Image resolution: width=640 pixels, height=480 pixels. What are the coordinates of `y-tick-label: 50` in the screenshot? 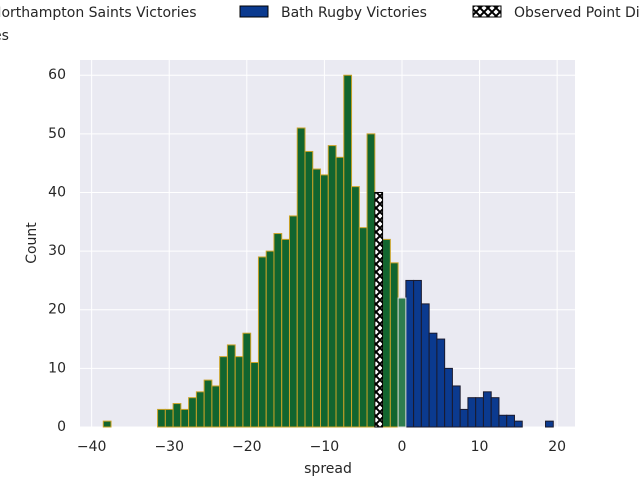 It's located at (57, 134).